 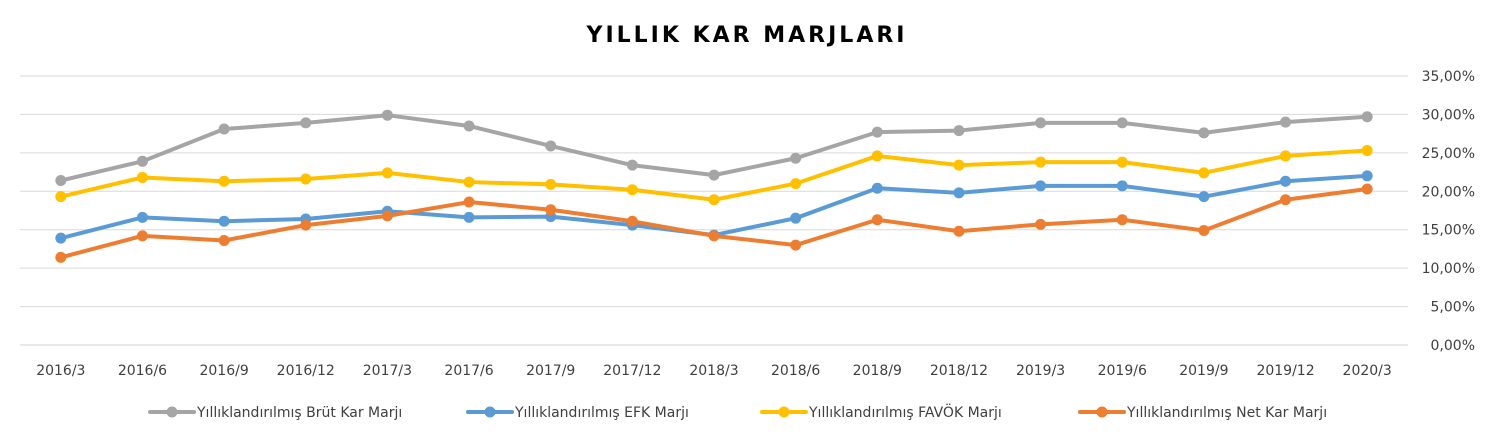 I want to click on legend-label: Yıllıklandırılmış FAVÖK Marjı, so click(x=905, y=412).